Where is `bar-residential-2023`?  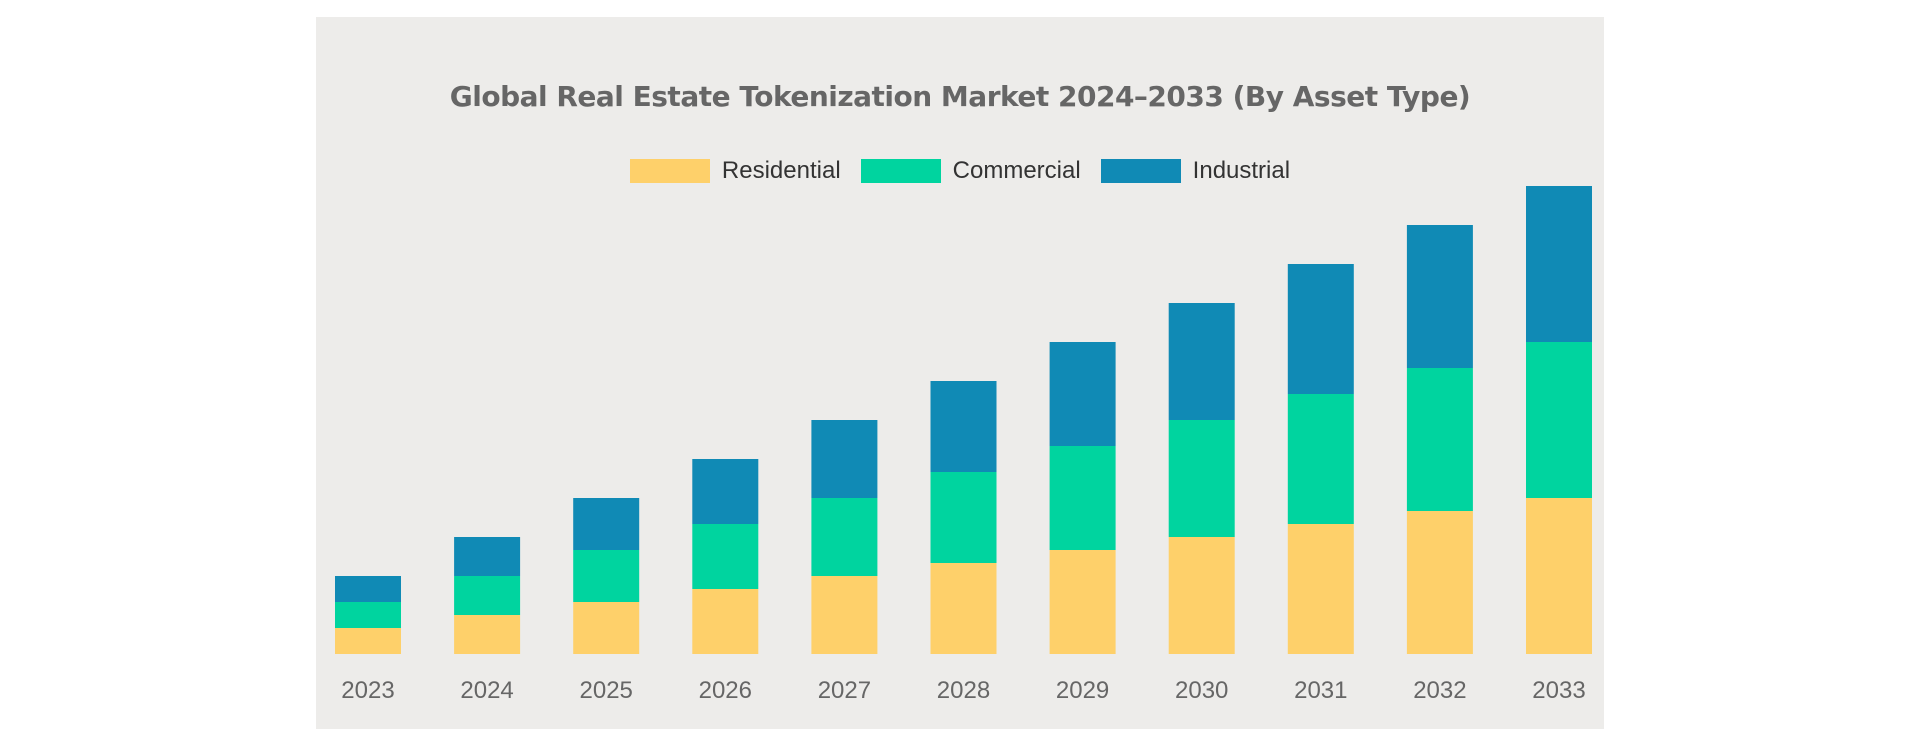 bar-residential-2023 is located at coordinates (368, 641).